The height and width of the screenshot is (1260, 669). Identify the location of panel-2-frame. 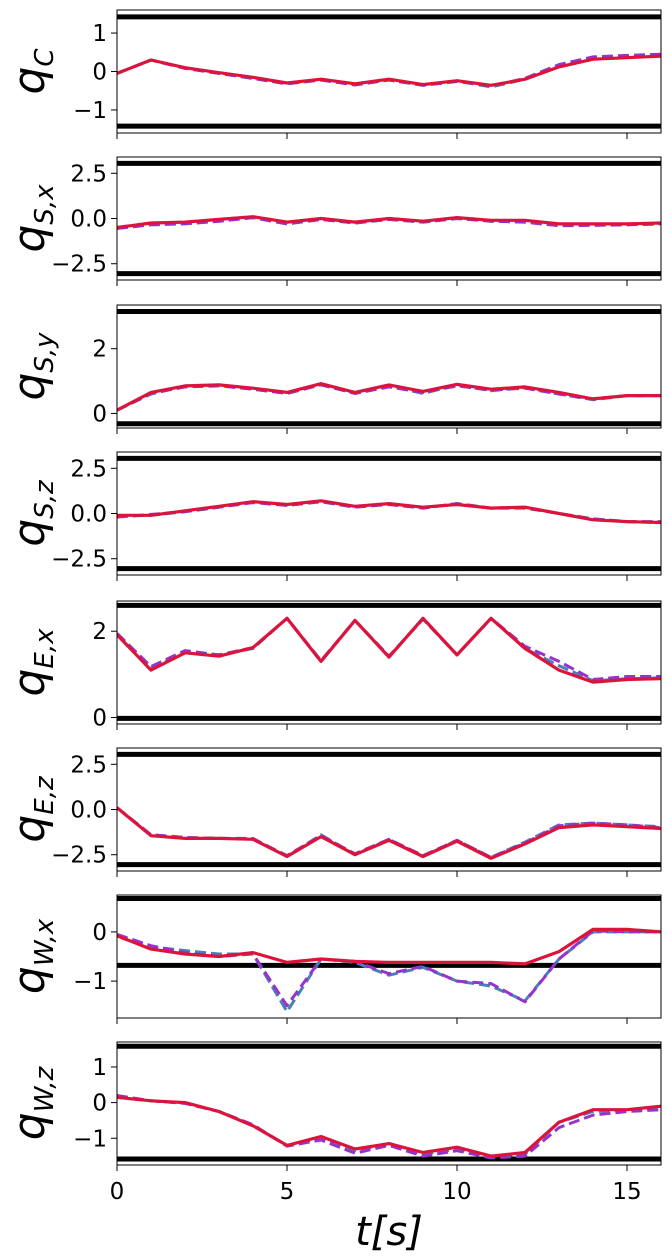
(389, 366).